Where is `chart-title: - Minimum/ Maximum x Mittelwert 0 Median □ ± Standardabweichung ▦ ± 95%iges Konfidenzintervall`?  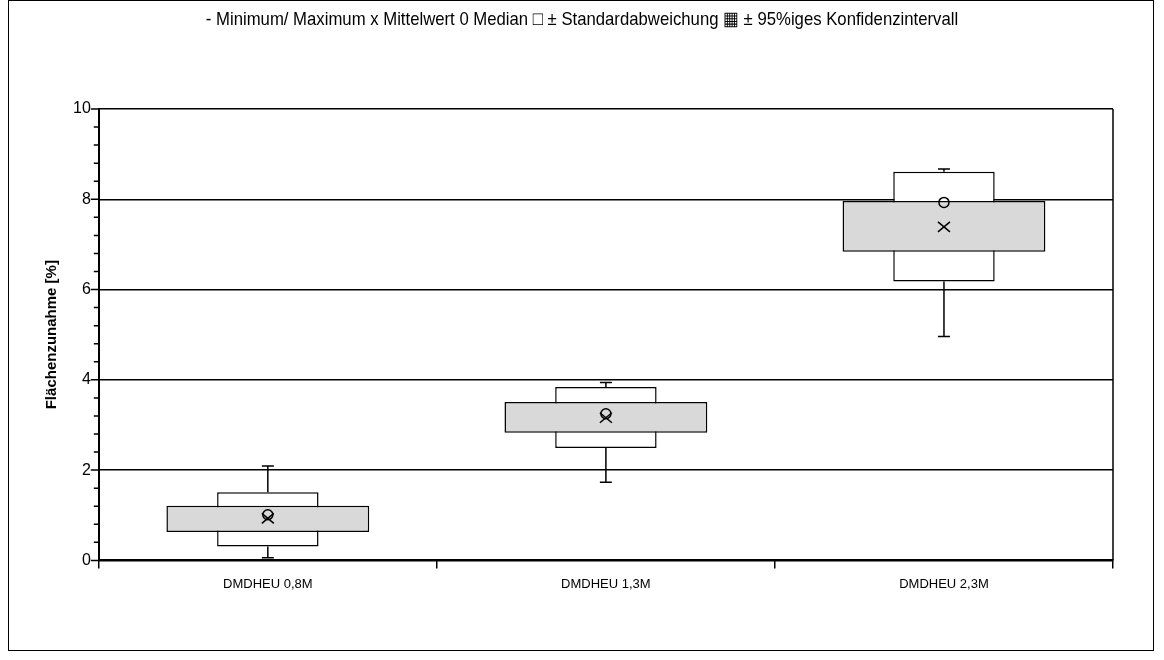
chart-title: - Minimum/ Maximum x Mittelwert 0 Median □ ± Standardabweichung ▦ ± 95%iges Konfidenzintervall is located at coordinates (582, 18).